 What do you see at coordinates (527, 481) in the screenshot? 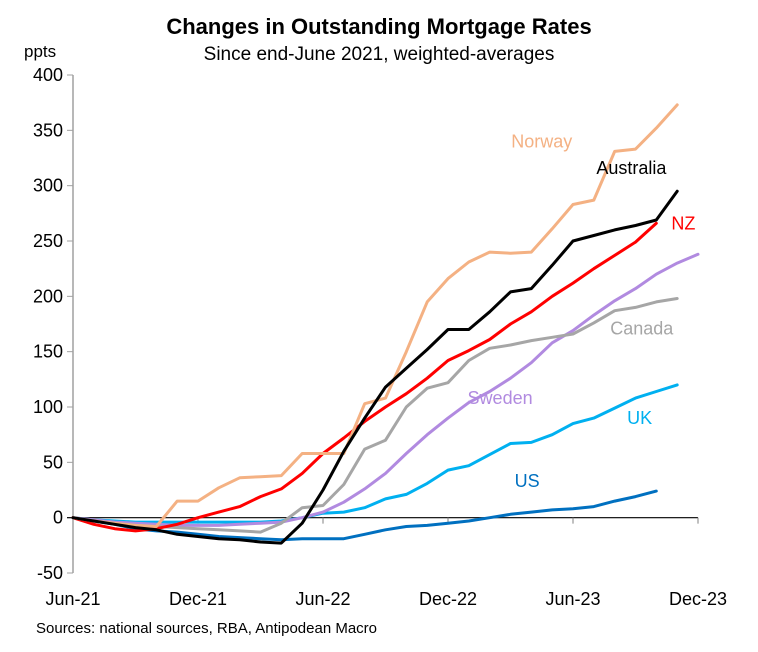
I see `series-label-us: US` at bounding box center [527, 481].